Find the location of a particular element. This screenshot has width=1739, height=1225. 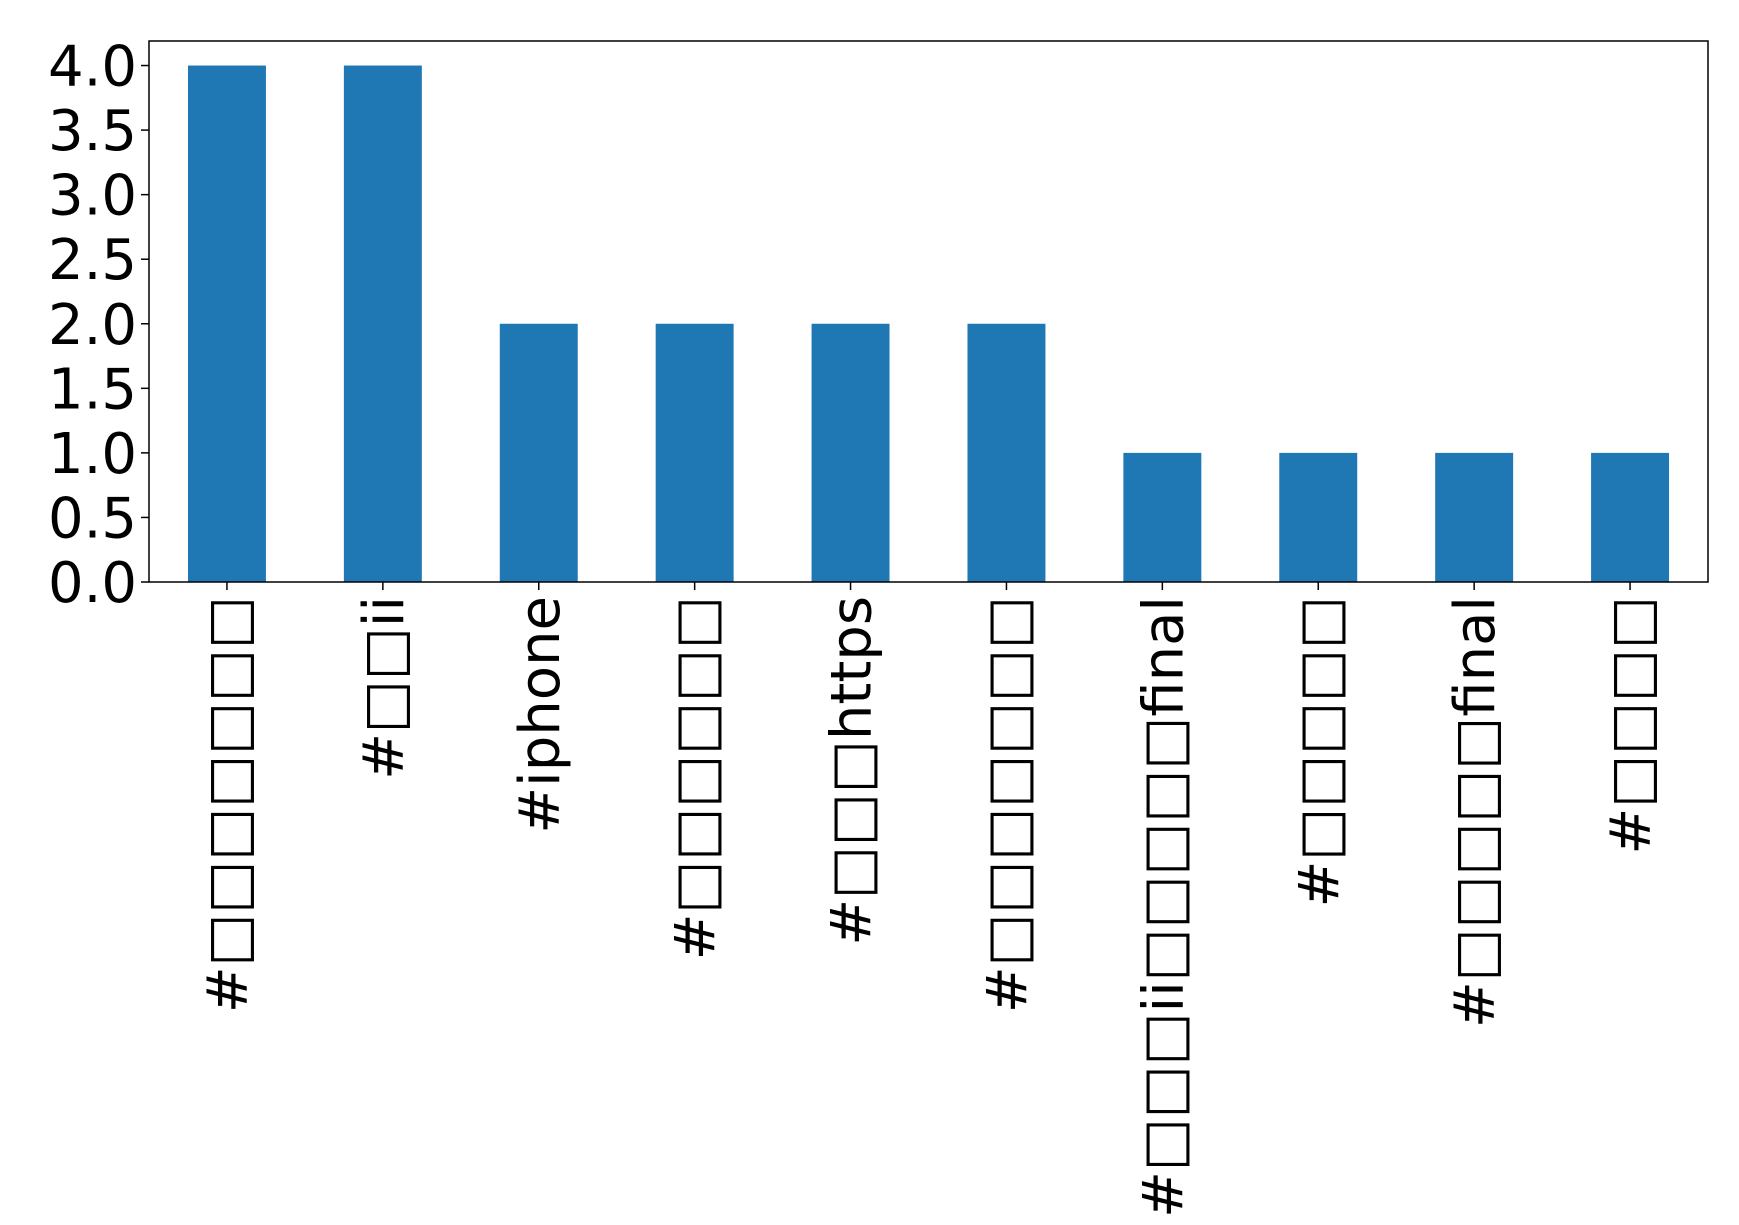

y-tick-label: 1.0 is located at coordinates (92, 454).